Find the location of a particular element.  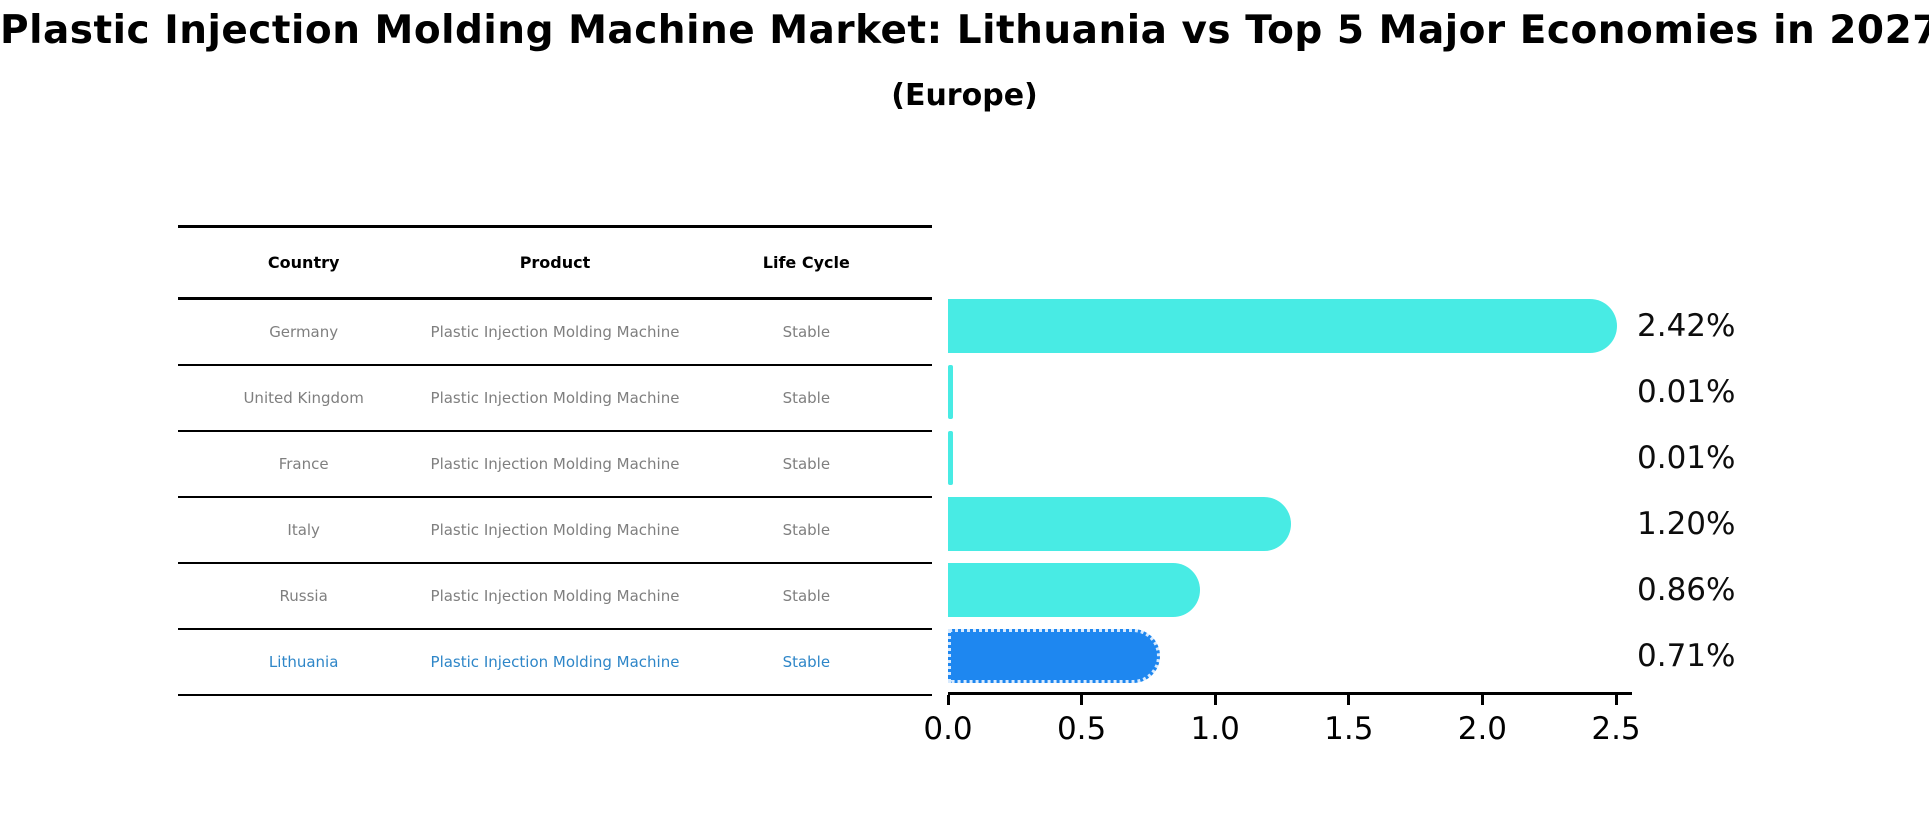

x-axis-tick-label: 2.5 is located at coordinates (1616, 729).